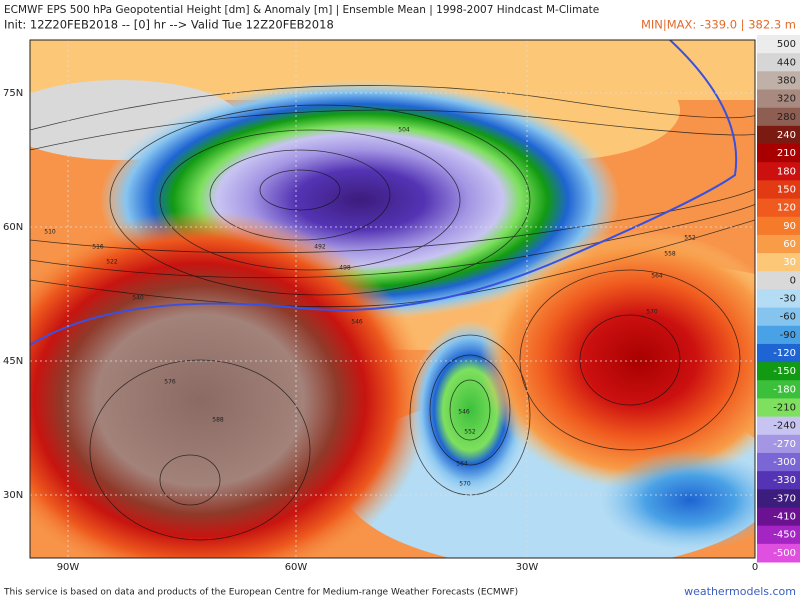 This screenshot has width=800, height=604. I want to click on colorbar-label: 90, so click(789, 226).